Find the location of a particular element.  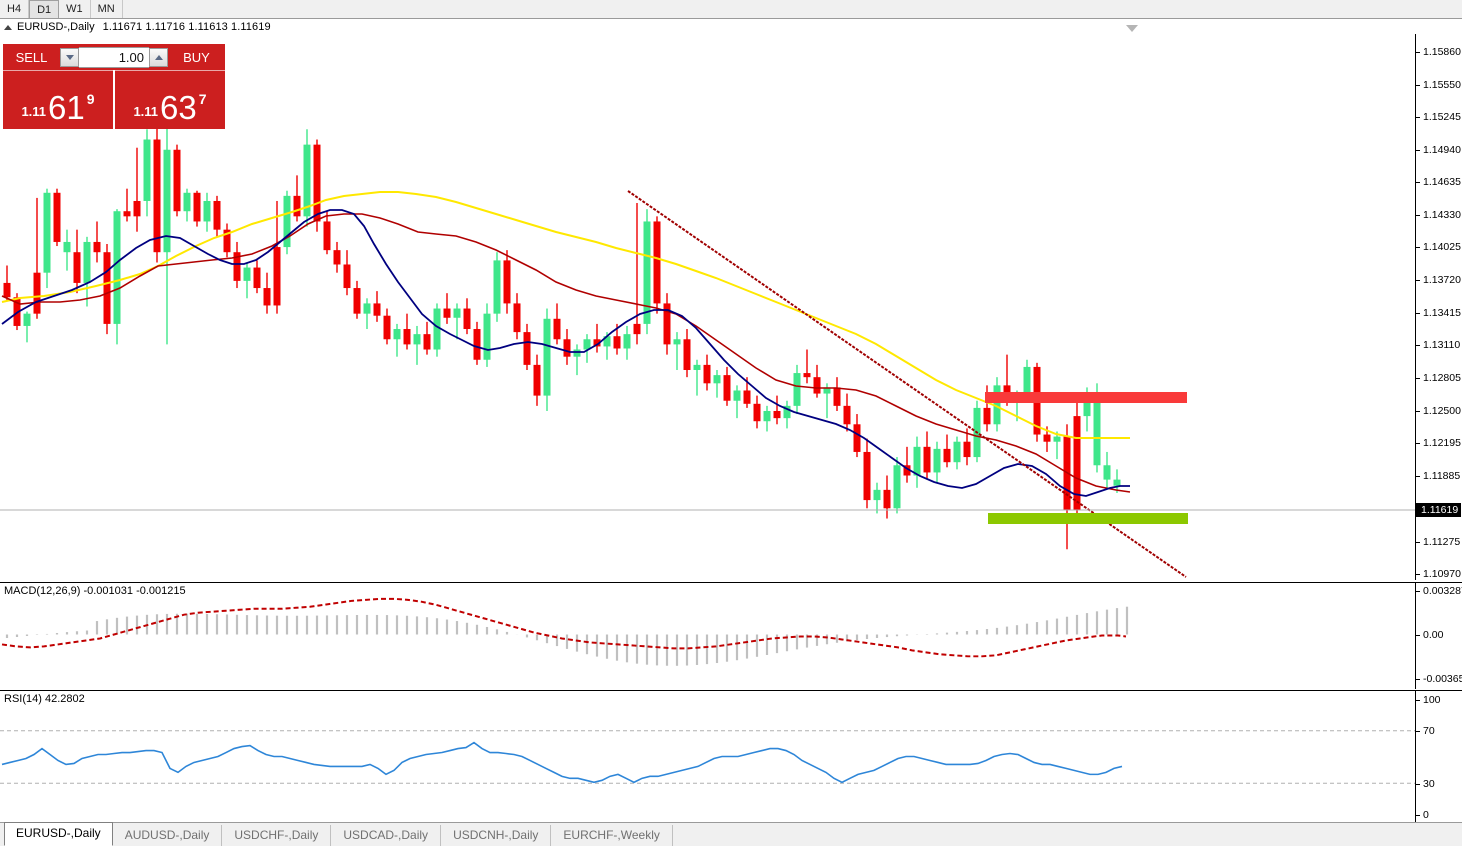

oct-top-row: SELL 1.00 BUY is located at coordinates (114, 57).